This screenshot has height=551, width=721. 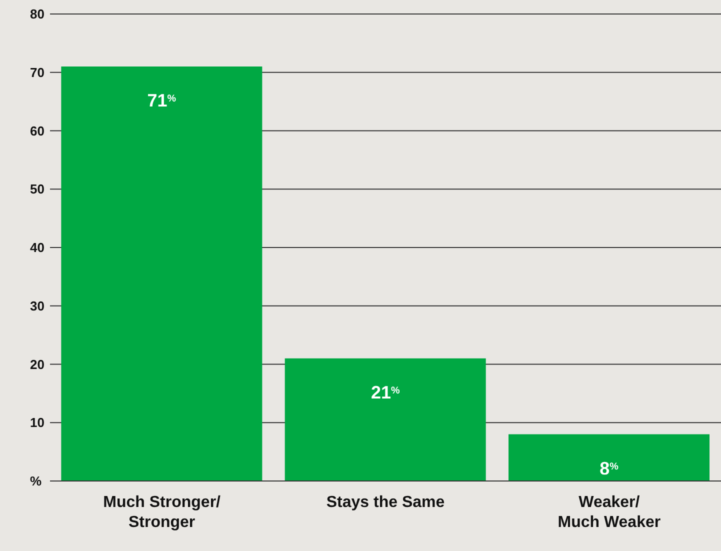 What do you see at coordinates (36, 481) in the screenshot?
I see `y-tick-label: %` at bounding box center [36, 481].